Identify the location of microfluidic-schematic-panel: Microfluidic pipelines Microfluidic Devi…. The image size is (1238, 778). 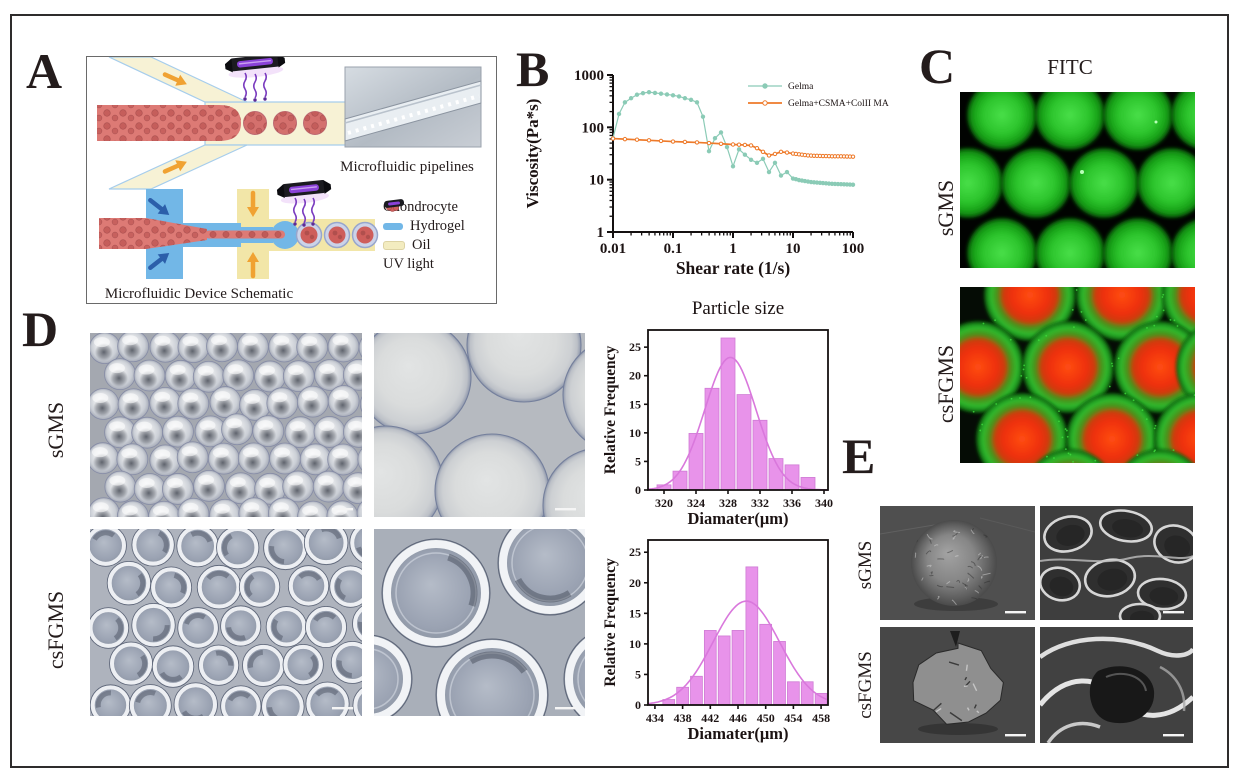
(291, 180).